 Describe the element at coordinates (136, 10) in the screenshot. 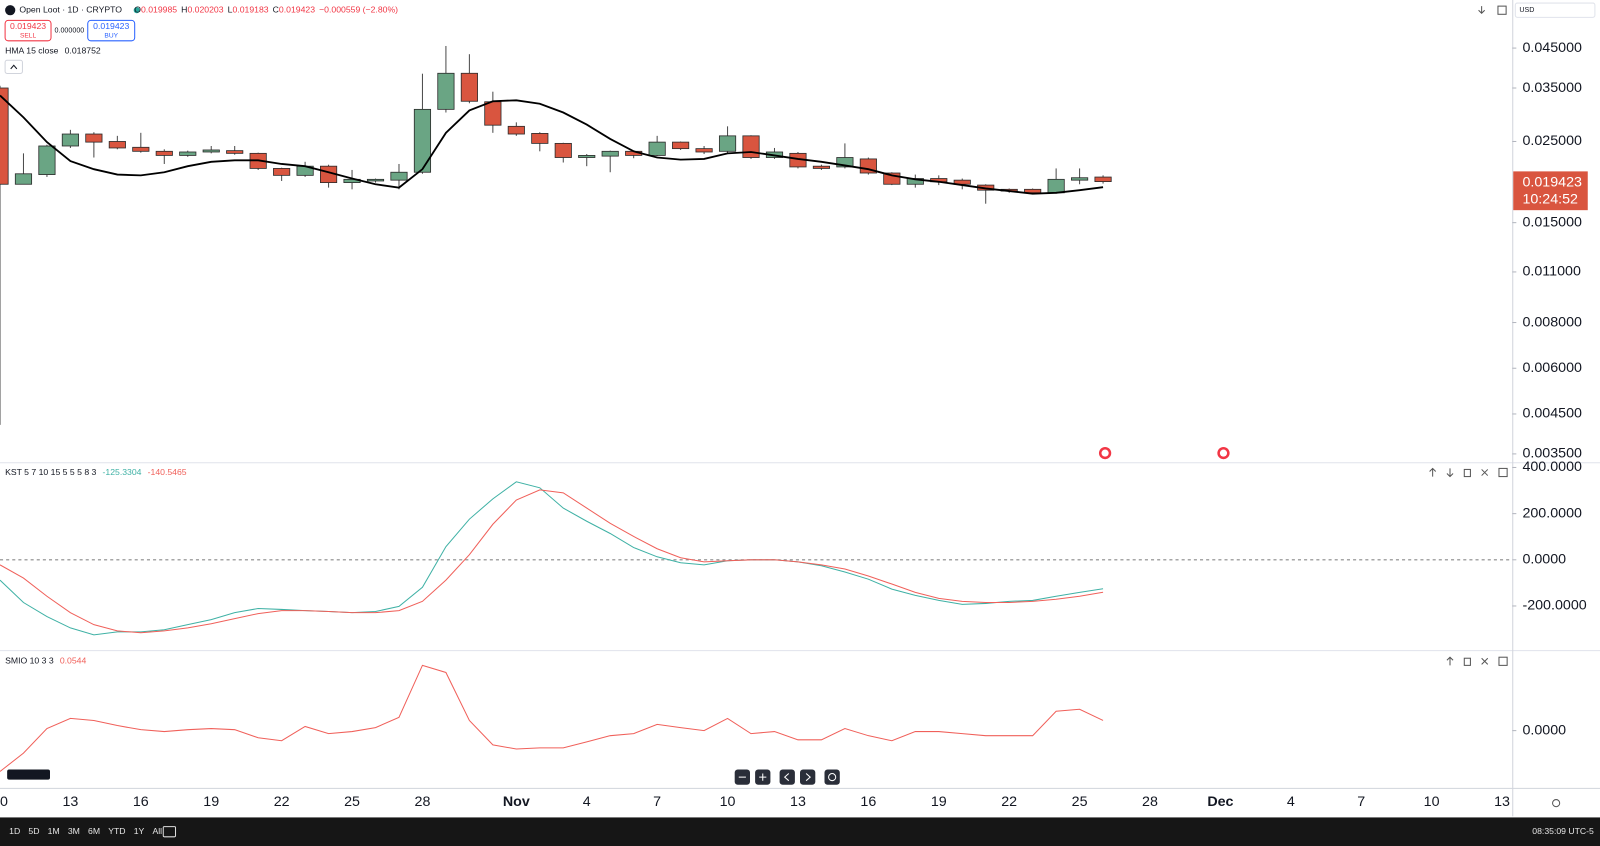

I see `market-status` at that location.